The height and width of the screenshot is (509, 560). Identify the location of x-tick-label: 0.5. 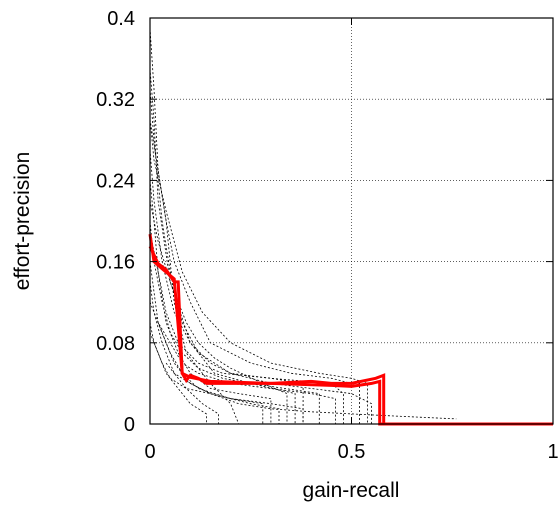
(352, 452).